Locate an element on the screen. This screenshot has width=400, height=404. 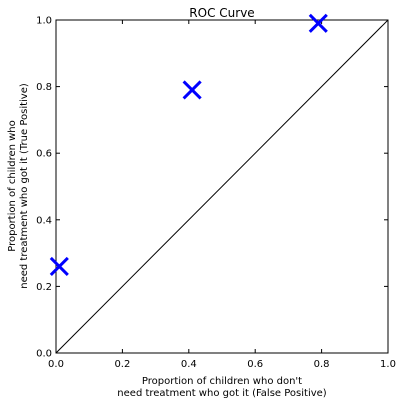
y-tick-label: 0.0 is located at coordinates (44, 354).